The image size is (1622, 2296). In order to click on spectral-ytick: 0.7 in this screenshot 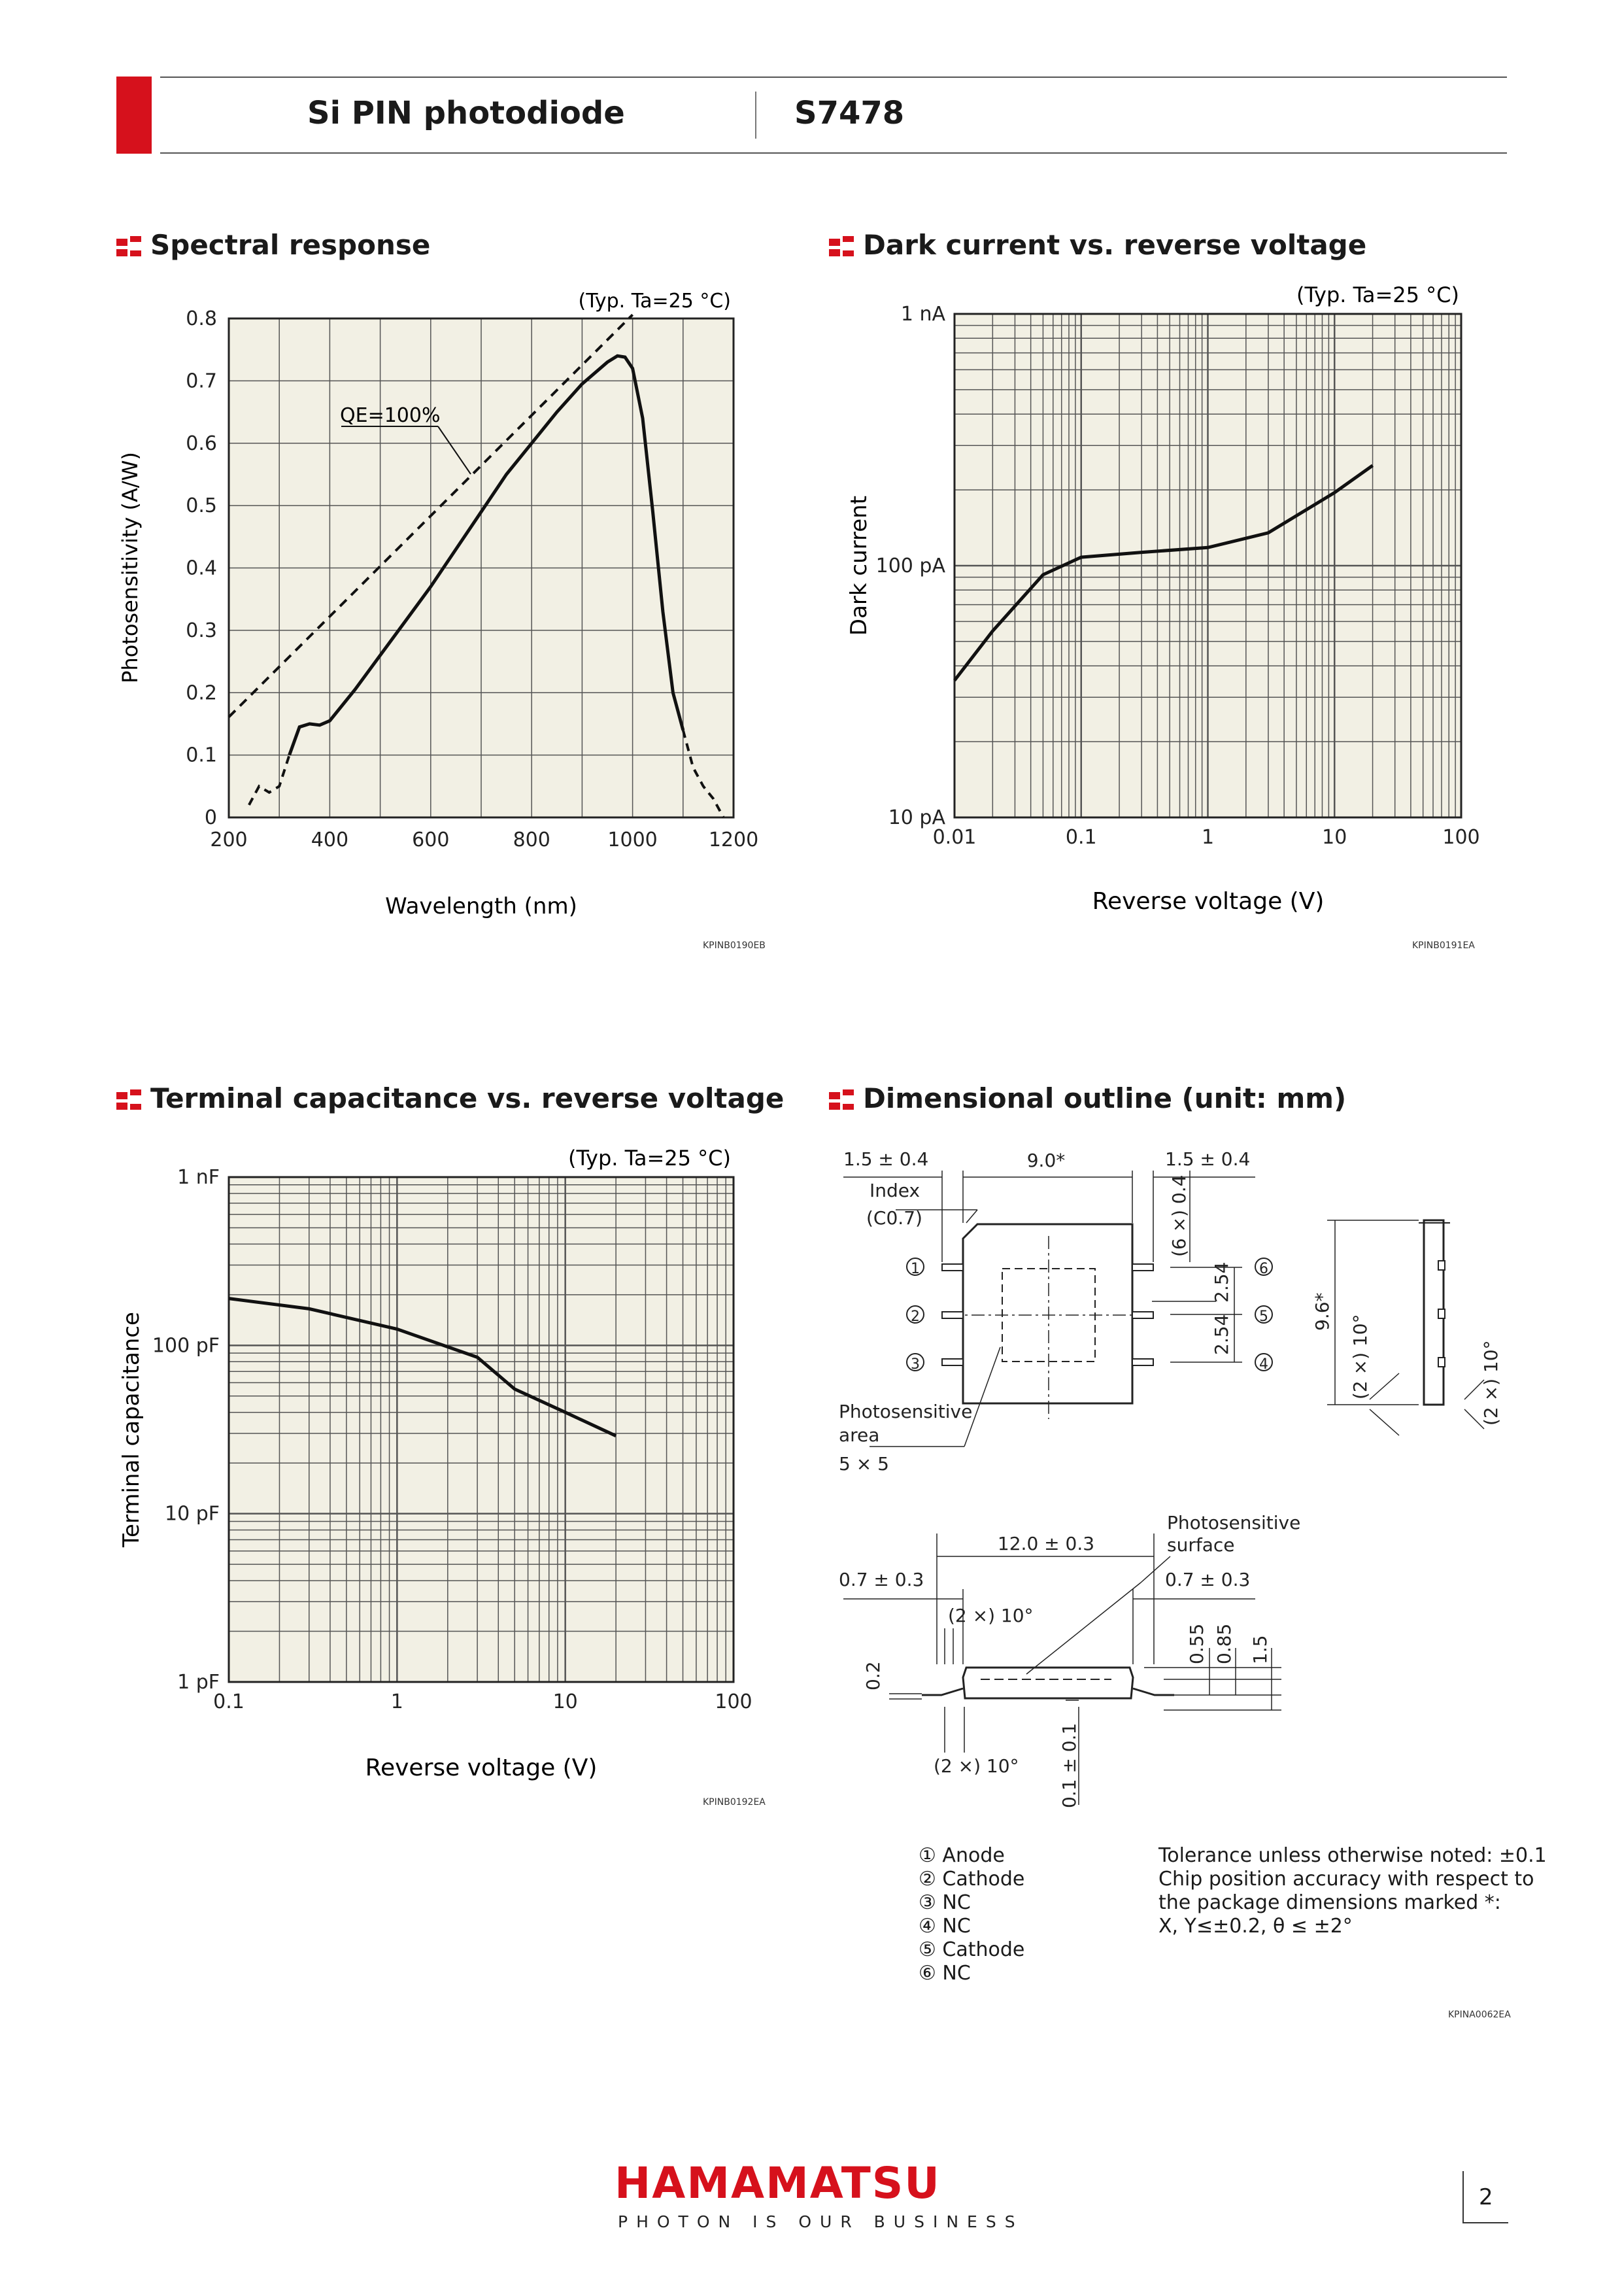, I will do `click(201, 380)`.